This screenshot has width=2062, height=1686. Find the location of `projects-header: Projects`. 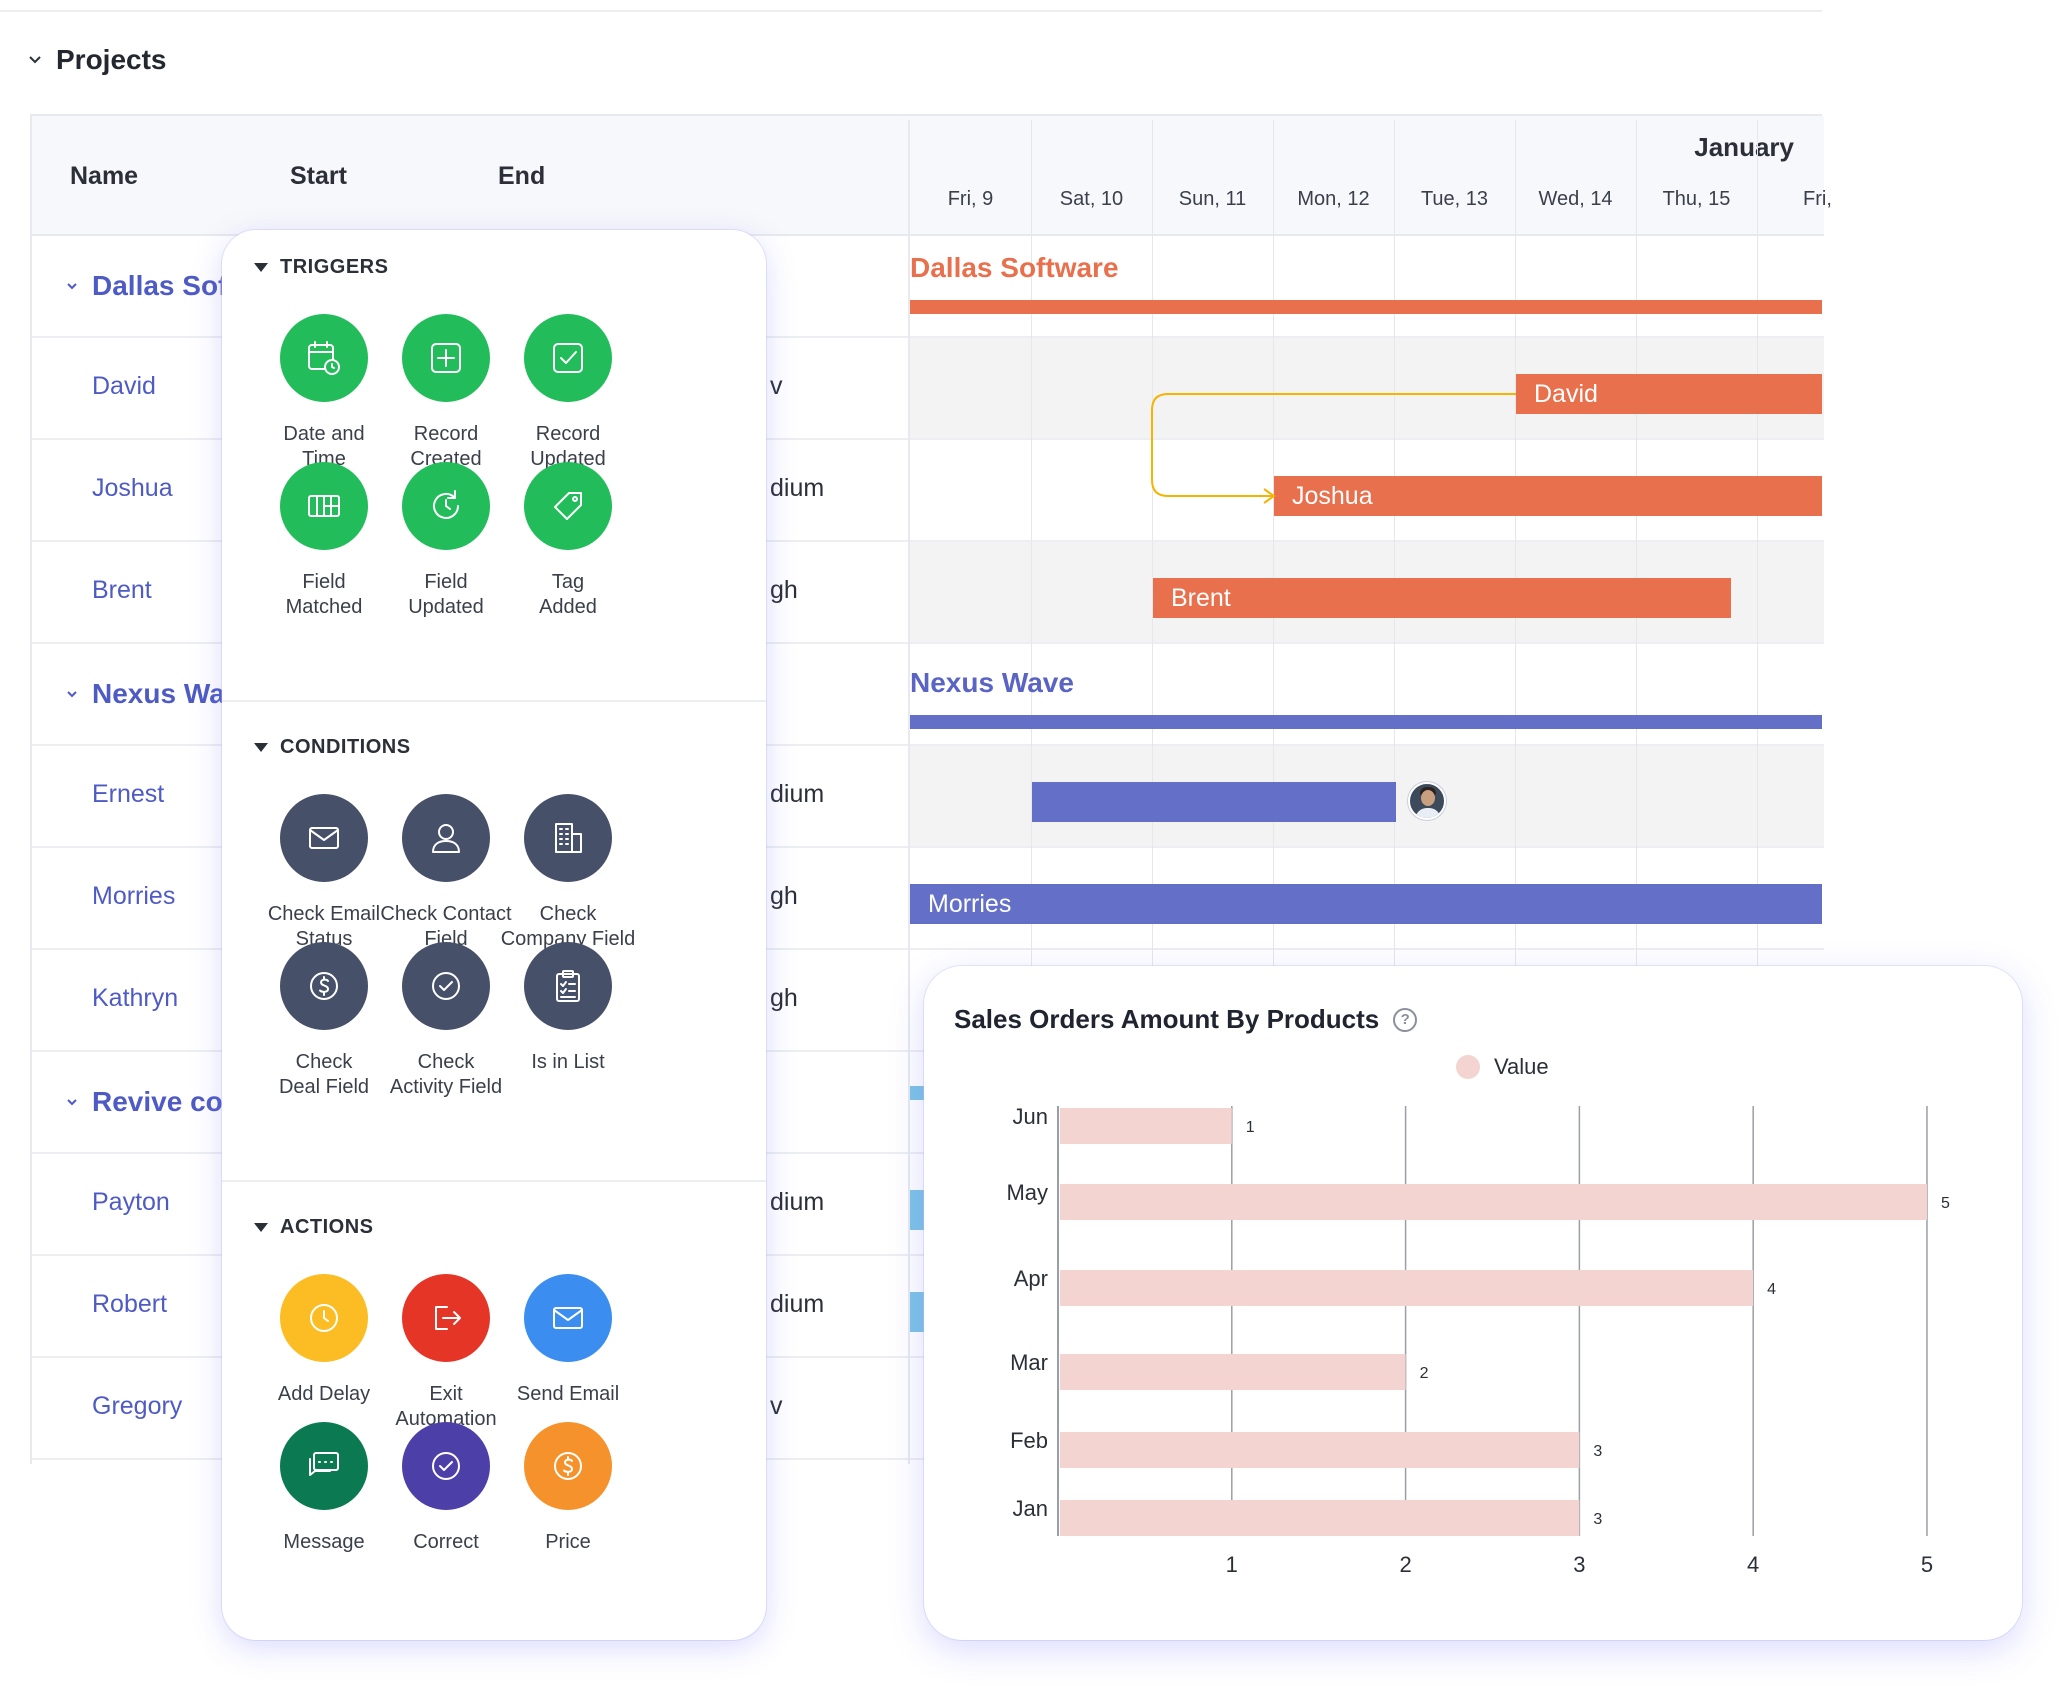

projects-header: Projects is located at coordinates (97, 60).